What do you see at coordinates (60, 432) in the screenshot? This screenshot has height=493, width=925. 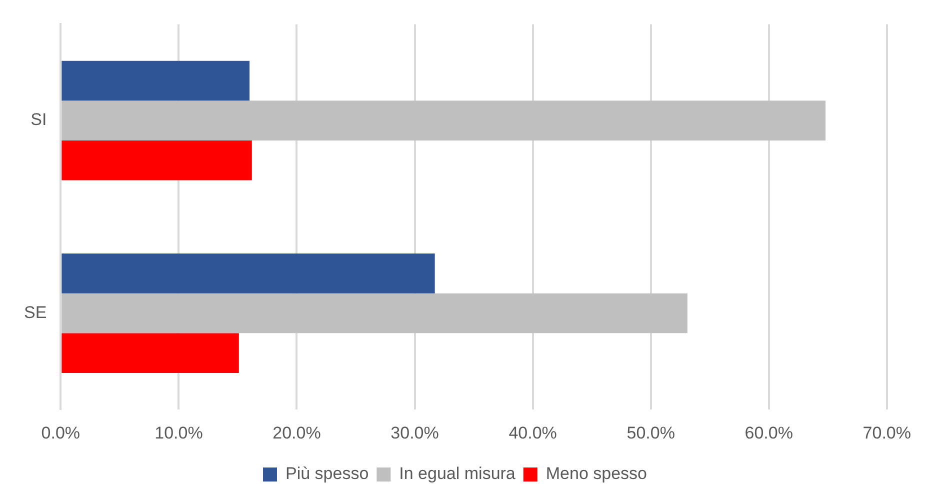 I see `x-tick-label: 0.0%` at bounding box center [60, 432].